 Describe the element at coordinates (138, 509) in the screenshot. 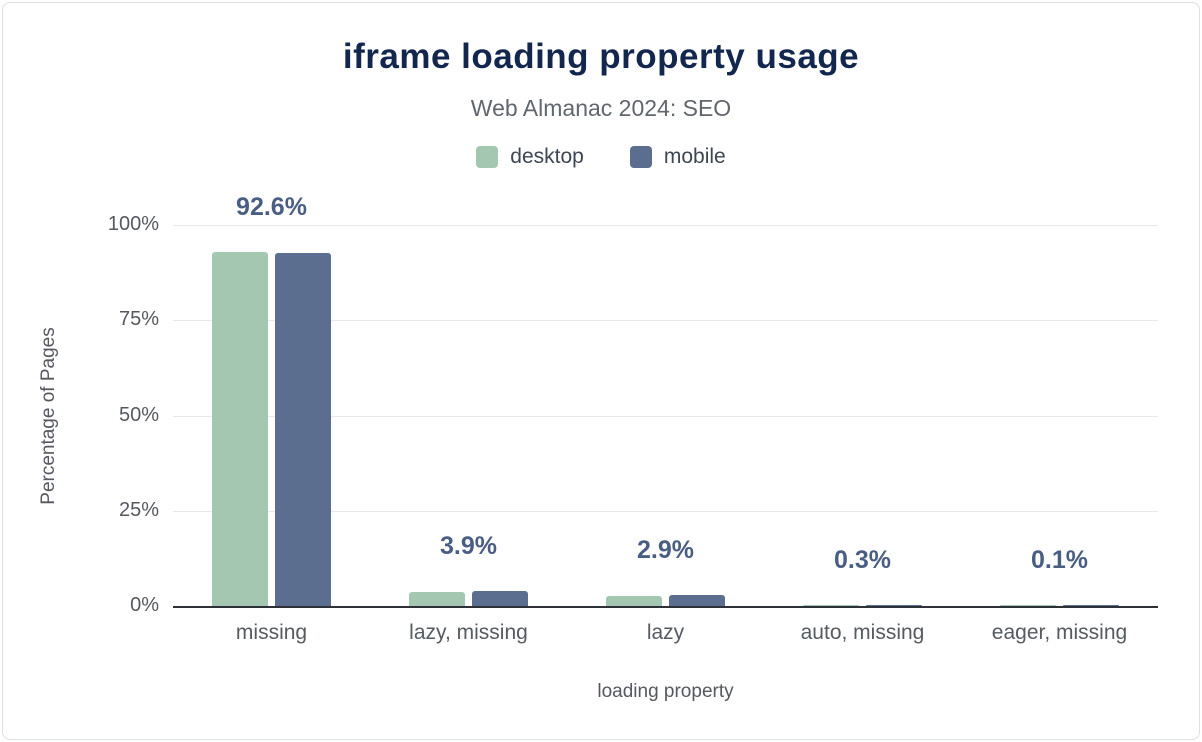

I see `y-tick-25%: 25%` at that location.